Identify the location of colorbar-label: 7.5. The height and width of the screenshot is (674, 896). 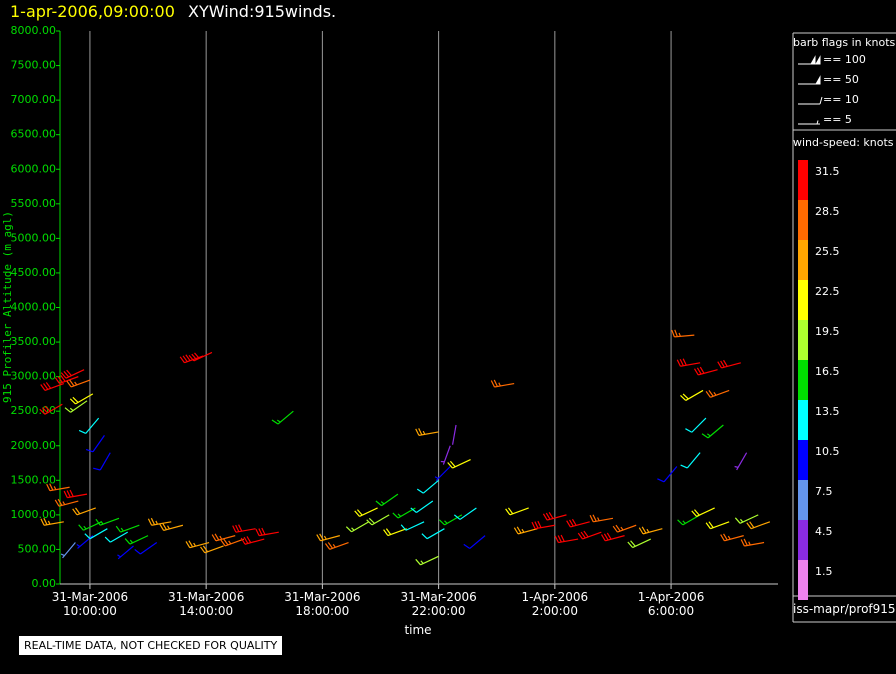
(824, 491).